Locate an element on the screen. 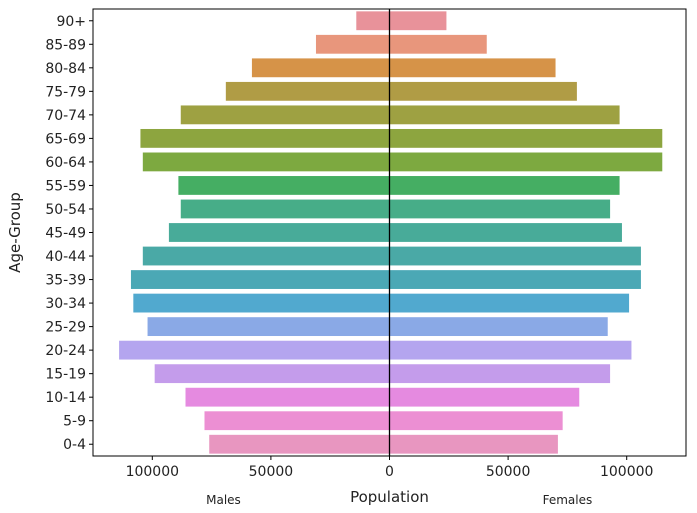 Image resolution: width=697 pixels, height=513 pixels. y-tick-label: 85-89 is located at coordinates (65, 45).